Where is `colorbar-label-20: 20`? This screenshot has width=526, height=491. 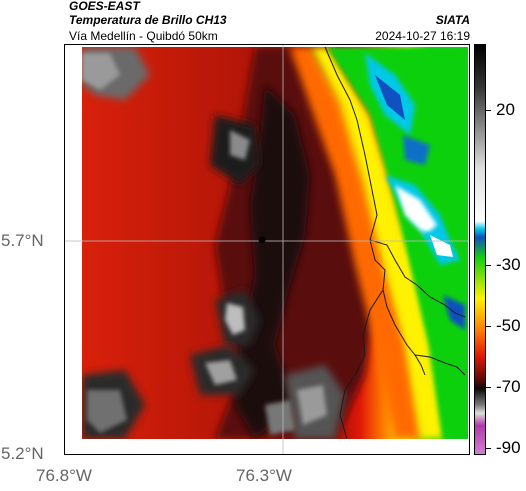 colorbar-label-20: 20 is located at coordinates (505, 109).